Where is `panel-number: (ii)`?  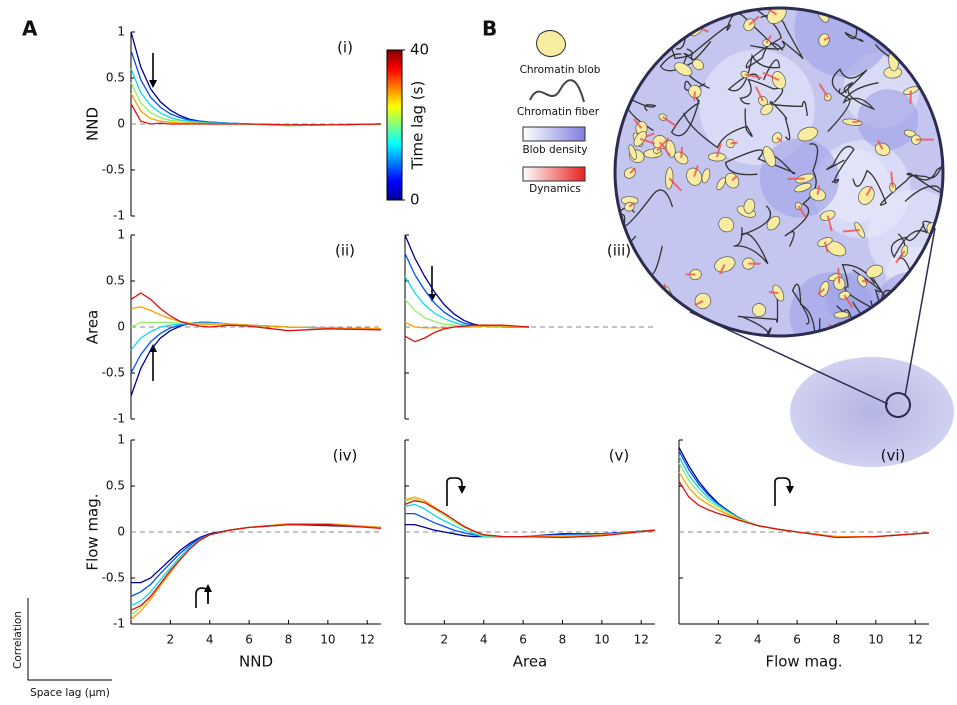
panel-number: (ii) is located at coordinates (345, 251).